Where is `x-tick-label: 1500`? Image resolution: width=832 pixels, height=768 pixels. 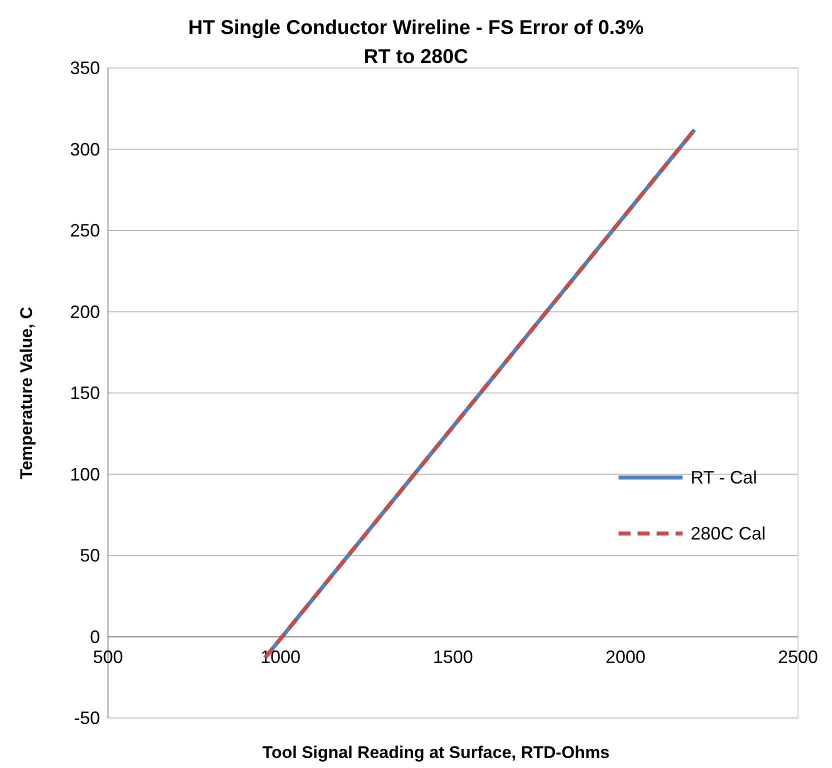 x-tick-label: 1500 is located at coordinates (453, 656).